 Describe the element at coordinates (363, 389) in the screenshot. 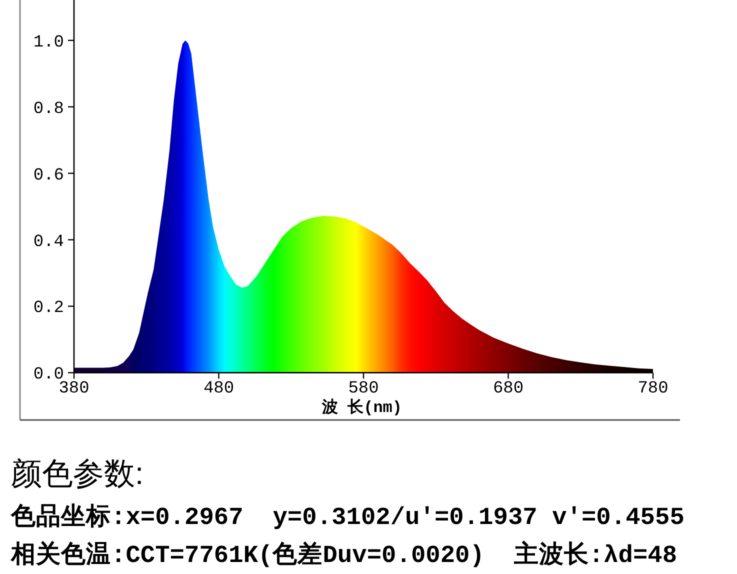

I see `x-tick-label: 580` at that location.